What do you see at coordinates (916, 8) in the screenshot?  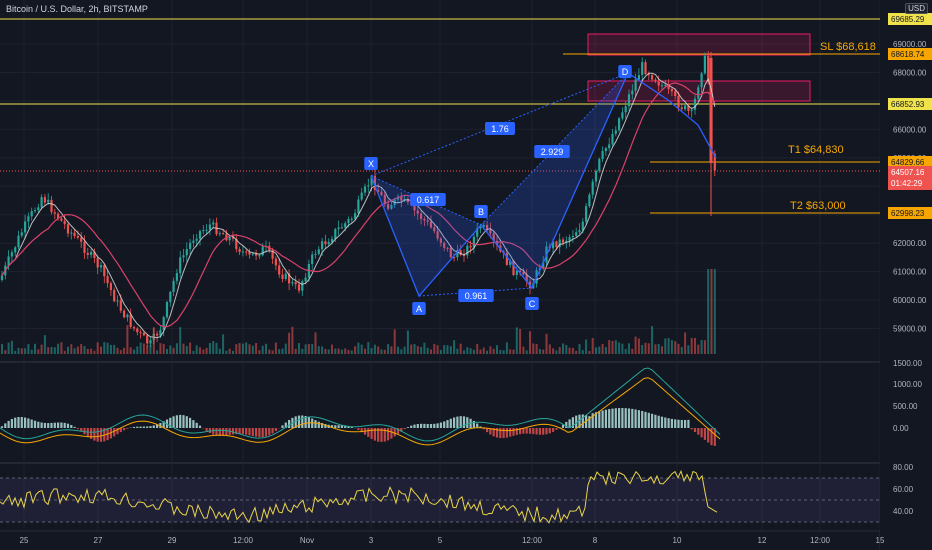 I see `currency-label: USD` at bounding box center [916, 8].